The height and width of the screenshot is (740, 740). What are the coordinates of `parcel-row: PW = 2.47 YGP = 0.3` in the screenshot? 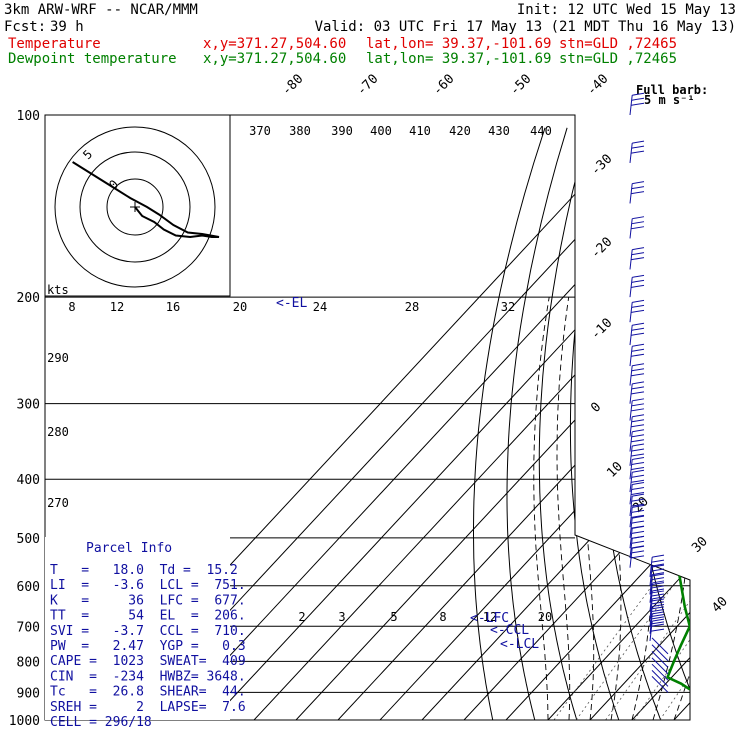 It's located at (148, 646).